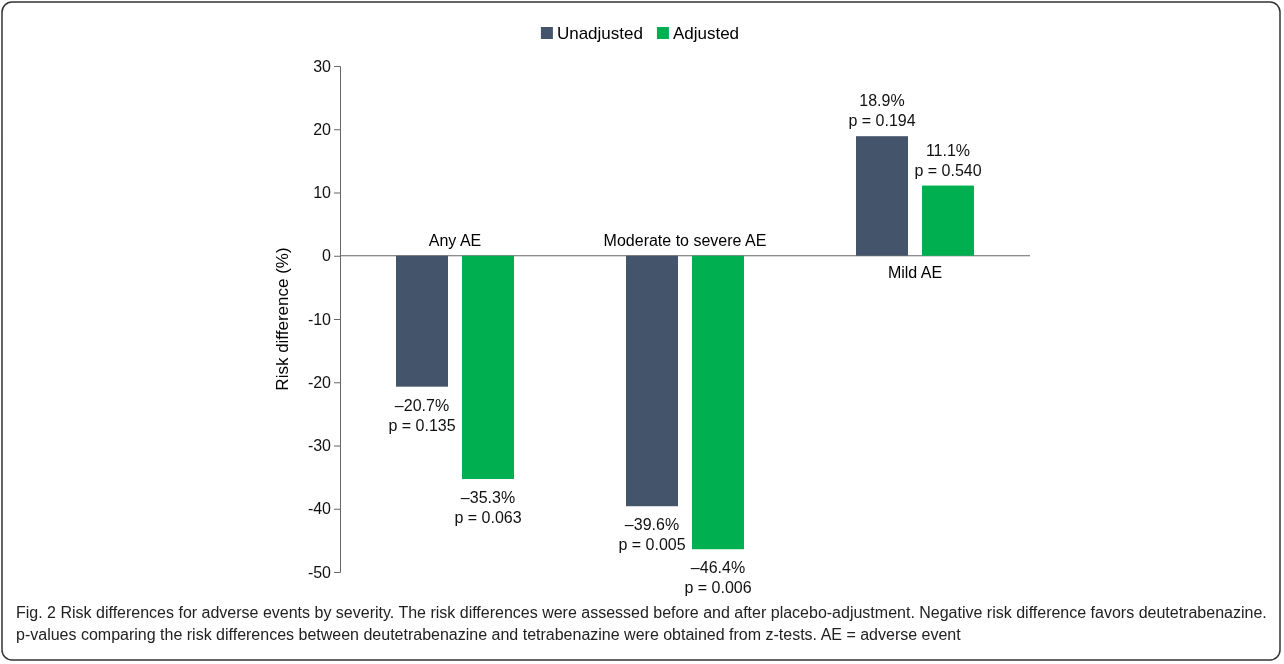 The width and height of the screenshot is (1284, 664). Describe the element at coordinates (282, 319) in the screenshot. I see `y-axis-title: Risk difference (%)` at that location.